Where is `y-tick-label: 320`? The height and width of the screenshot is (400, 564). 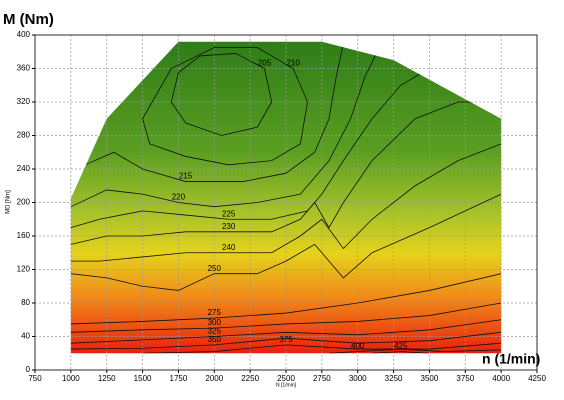
y-tick-label: 320 is located at coordinates (24, 101).